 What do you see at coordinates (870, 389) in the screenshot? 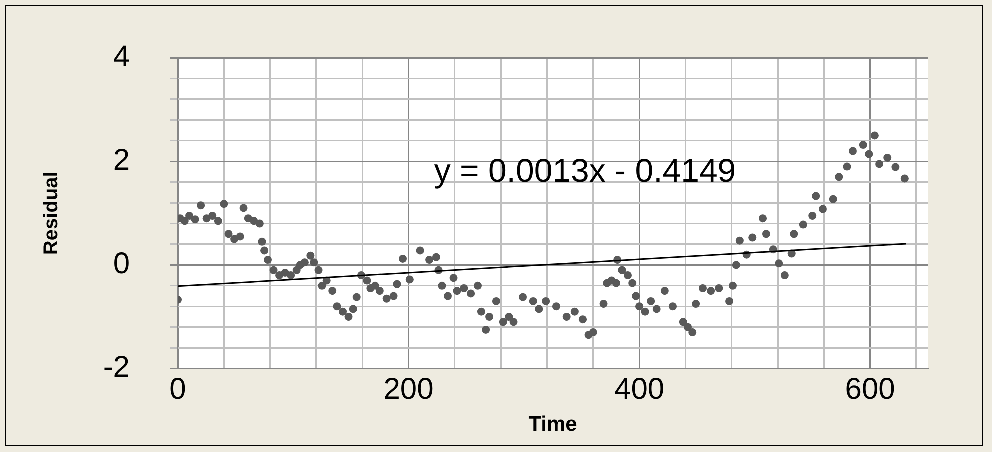
I see `x-tick-label: 600` at bounding box center [870, 389].